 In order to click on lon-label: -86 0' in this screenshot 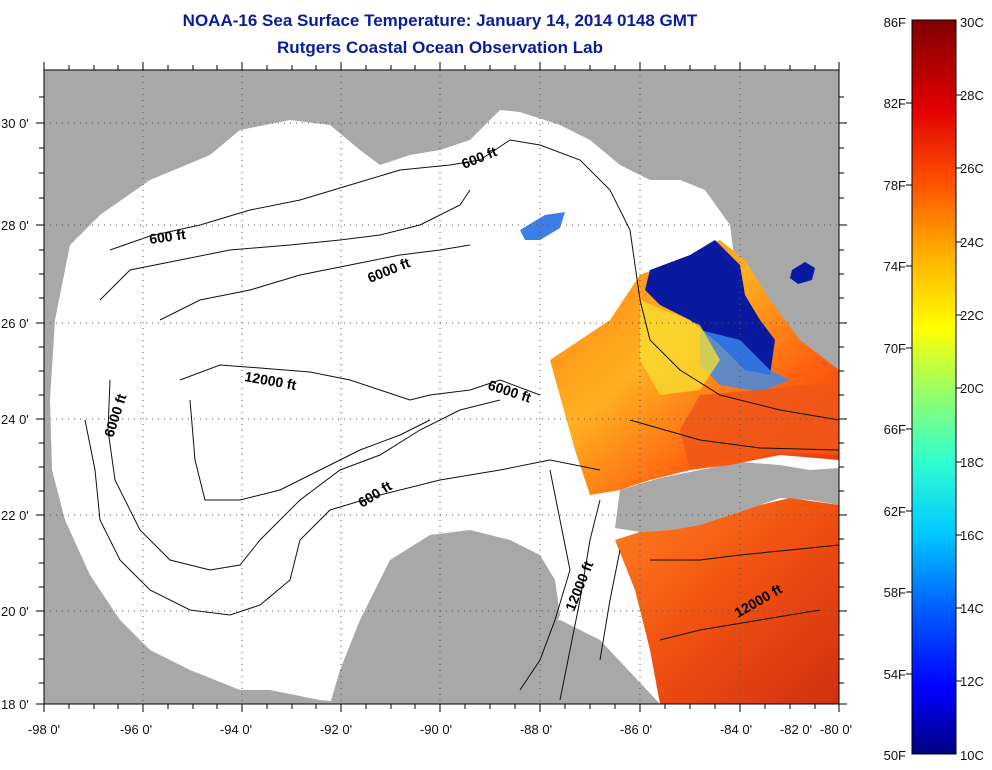, I will do `click(636, 729)`.